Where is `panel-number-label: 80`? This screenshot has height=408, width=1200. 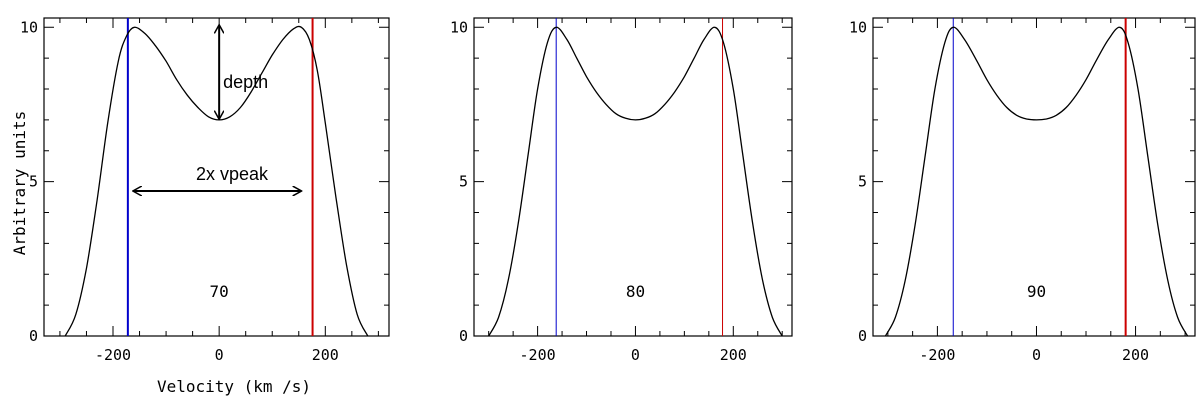
panel-number-label: 80 is located at coordinates (635, 291).